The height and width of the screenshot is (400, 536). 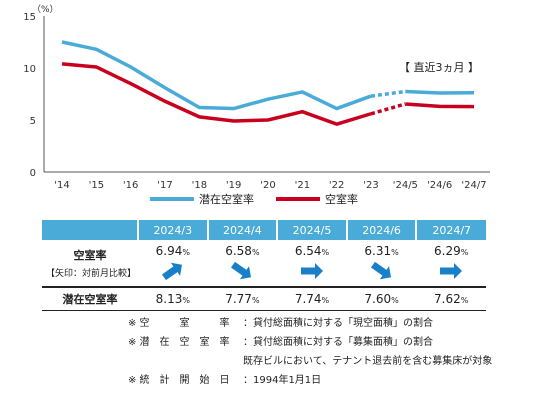 I want to click on vacancy-value: 6.29, so click(x=447, y=251).